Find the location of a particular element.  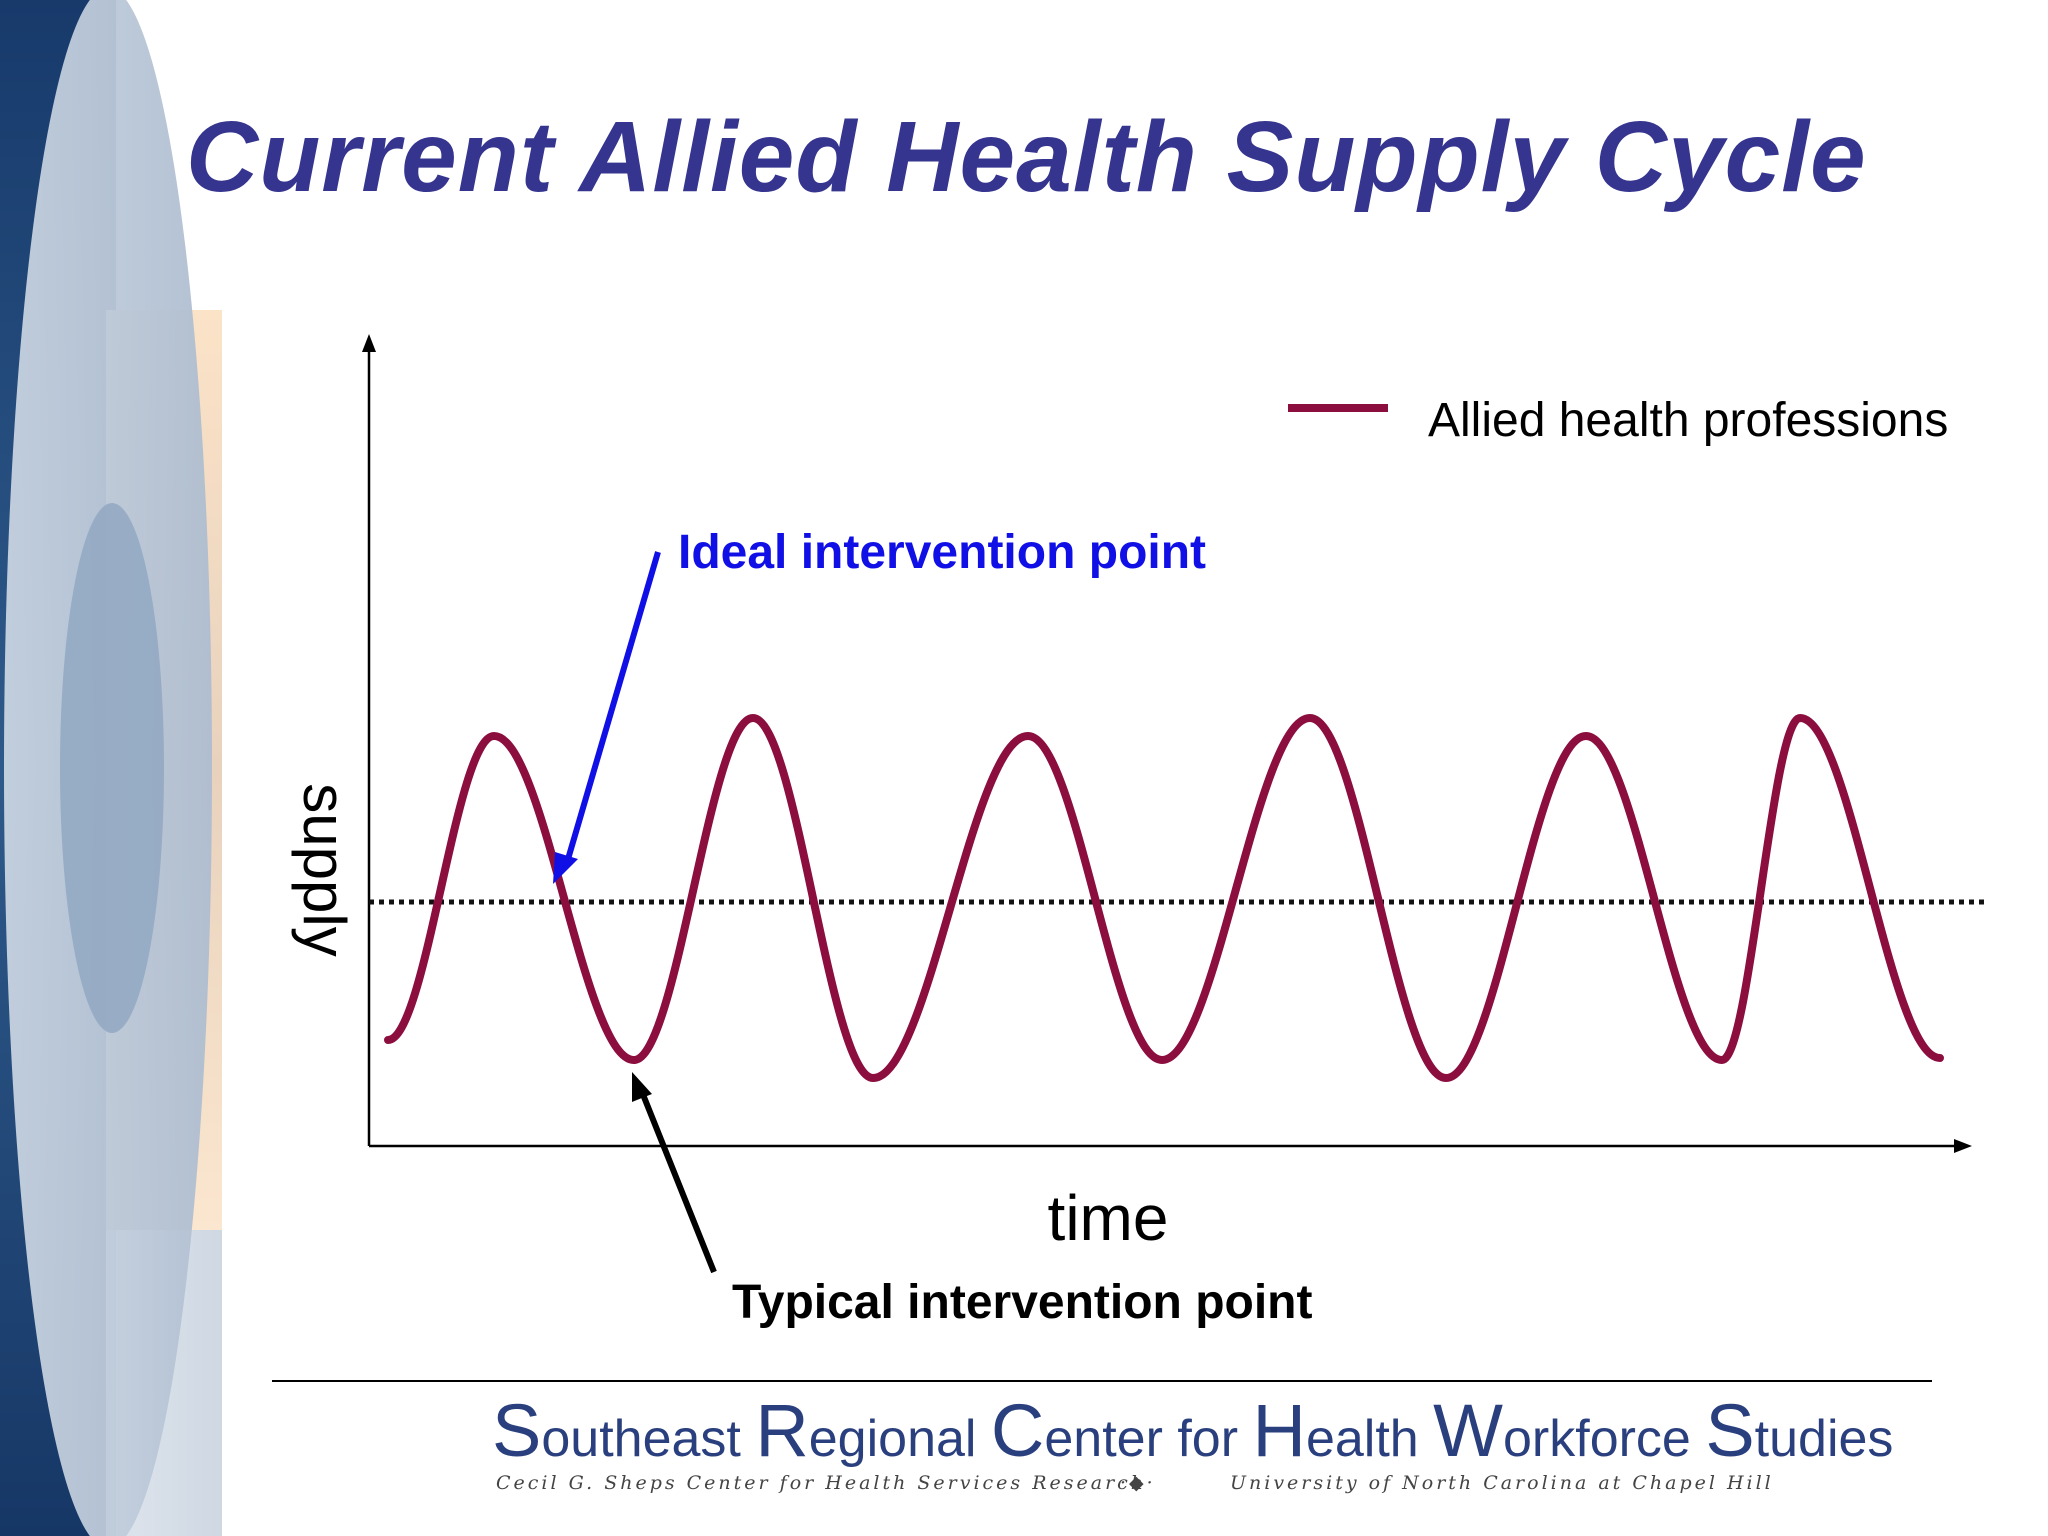

ideal-intervention-arrow is located at coordinates (612, 709).